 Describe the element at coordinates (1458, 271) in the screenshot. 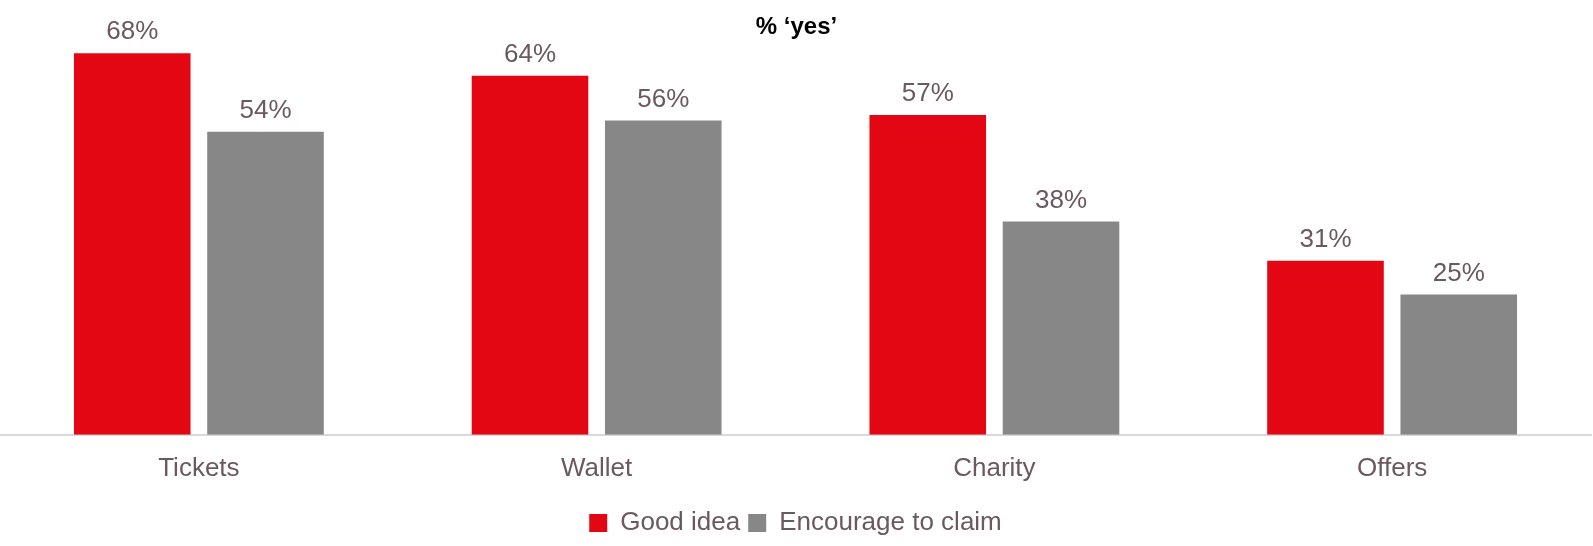

I see `data-label: 25%` at that location.